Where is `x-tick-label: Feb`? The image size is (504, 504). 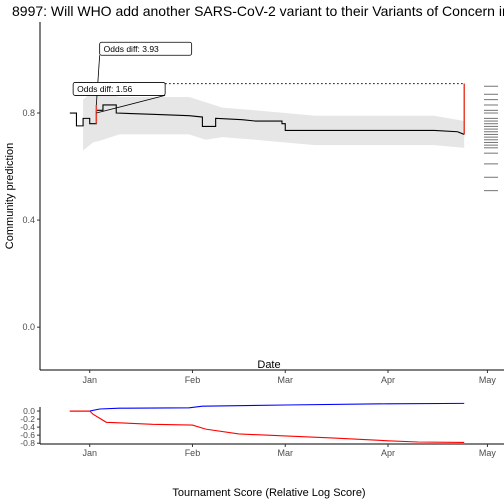
x-tick-label: Feb is located at coordinates (193, 380).